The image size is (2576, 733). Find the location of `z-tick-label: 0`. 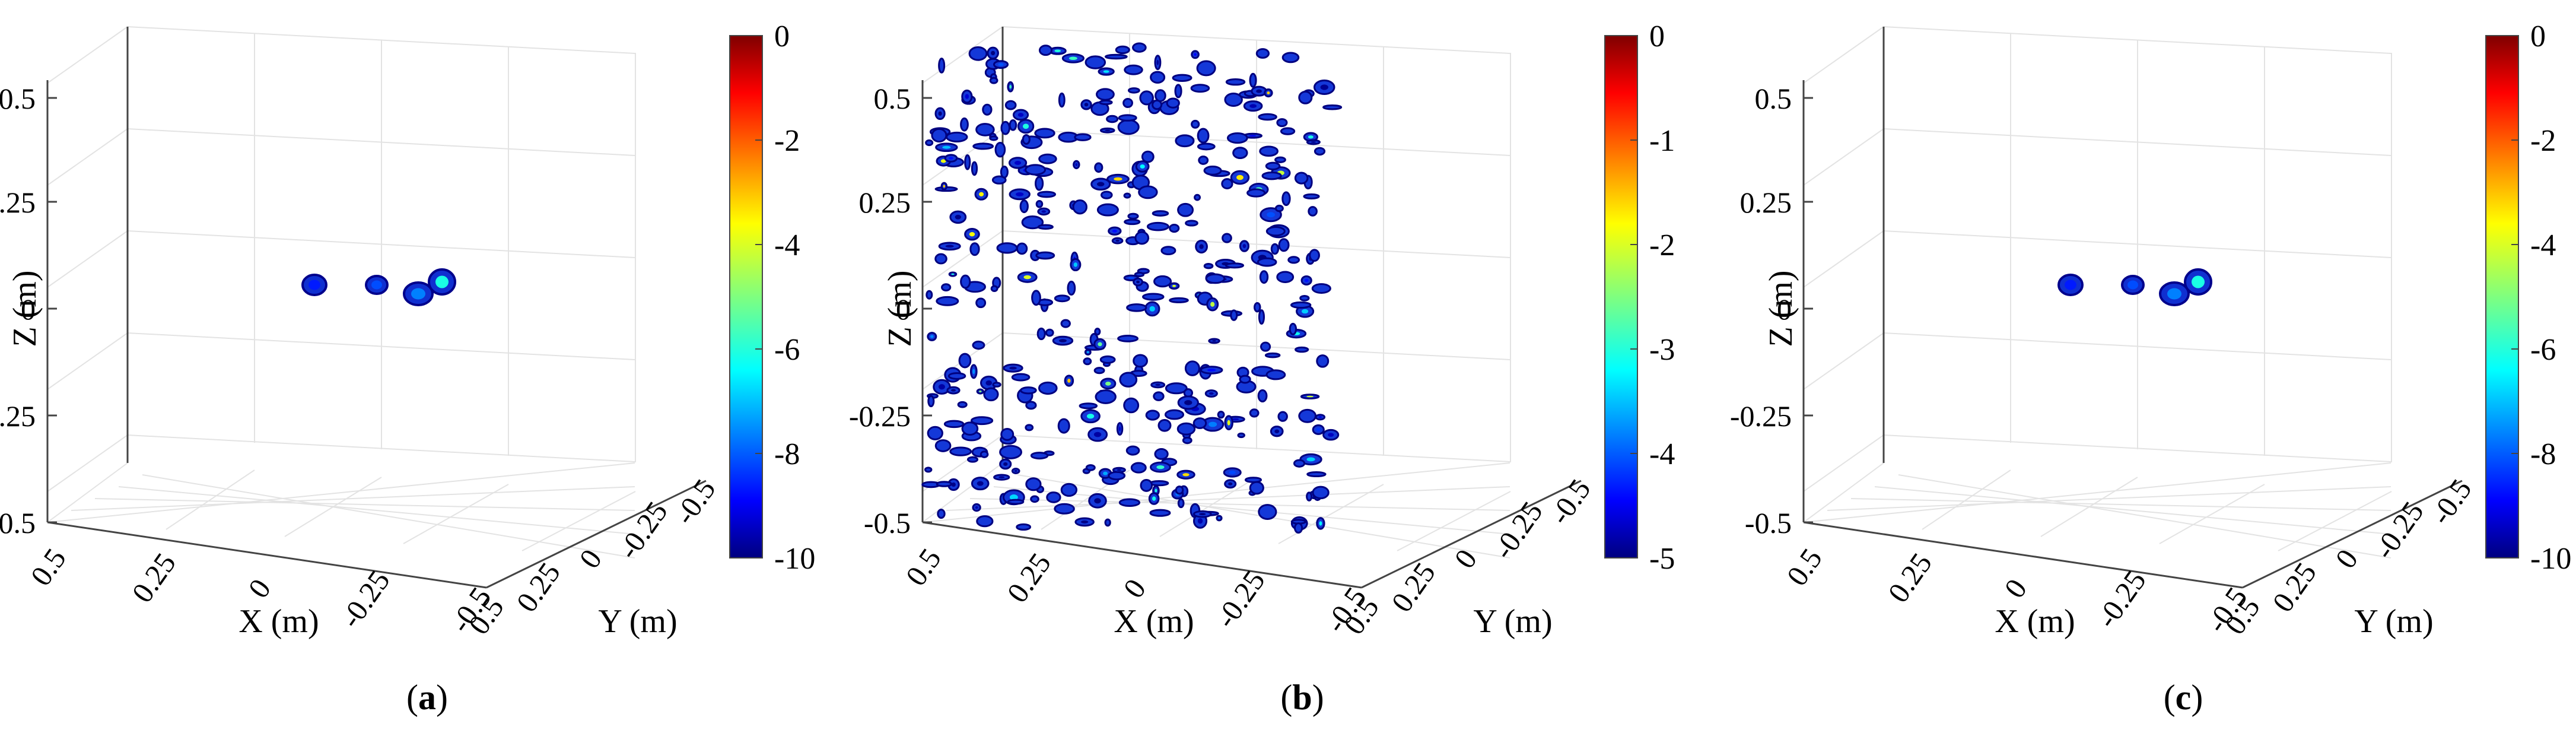

z-tick-label: 0 is located at coordinates (28, 309).